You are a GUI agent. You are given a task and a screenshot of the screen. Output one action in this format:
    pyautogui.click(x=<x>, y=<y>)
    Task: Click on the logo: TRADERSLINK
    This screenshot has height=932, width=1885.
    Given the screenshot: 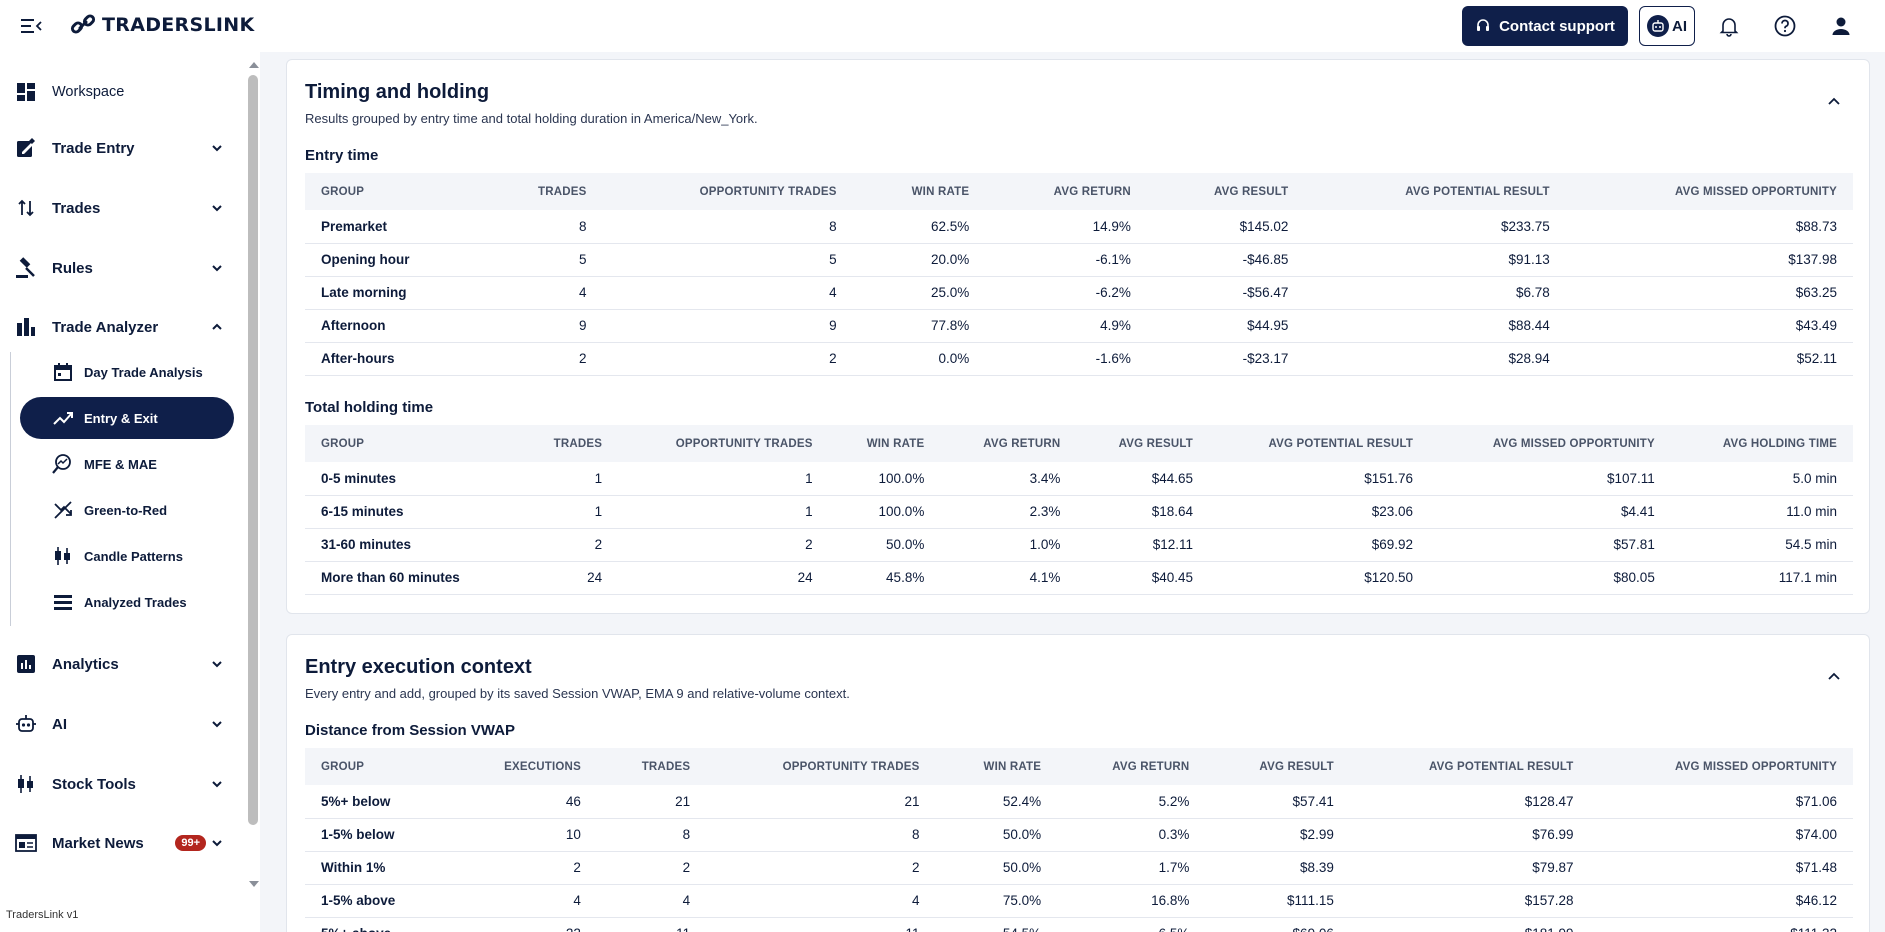 What is the action you would take?
    pyautogui.click(x=162, y=25)
    